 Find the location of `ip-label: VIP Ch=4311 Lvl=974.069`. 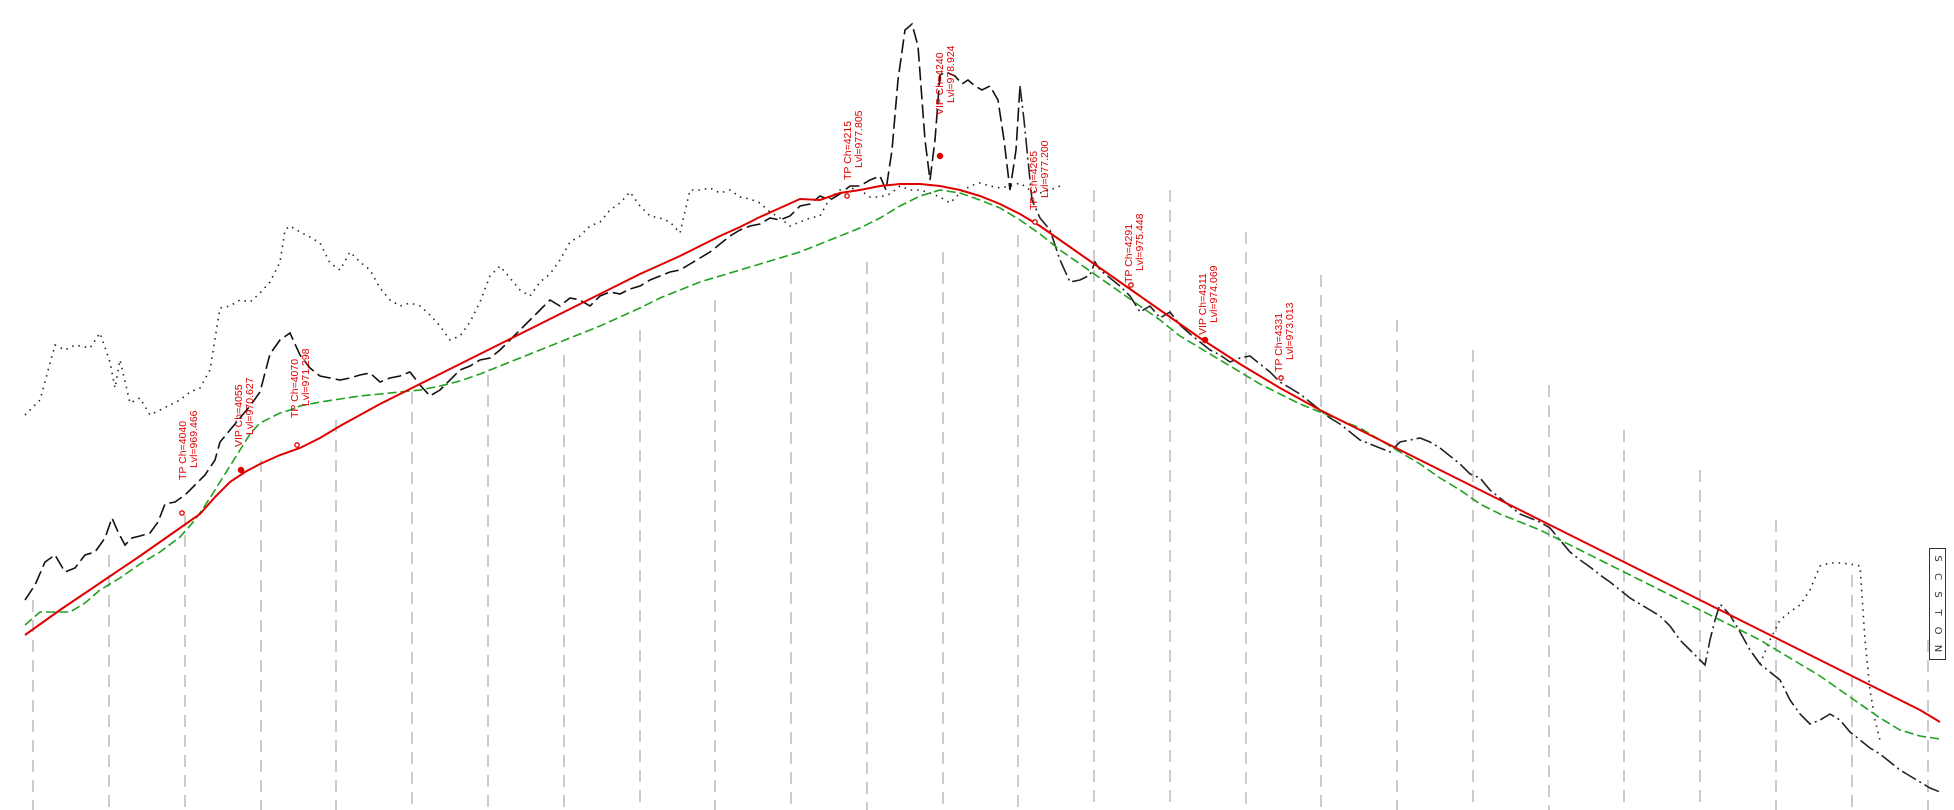

ip-label: VIP Ch=4311 Lvl=974.069 is located at coordinates (1208, 300).